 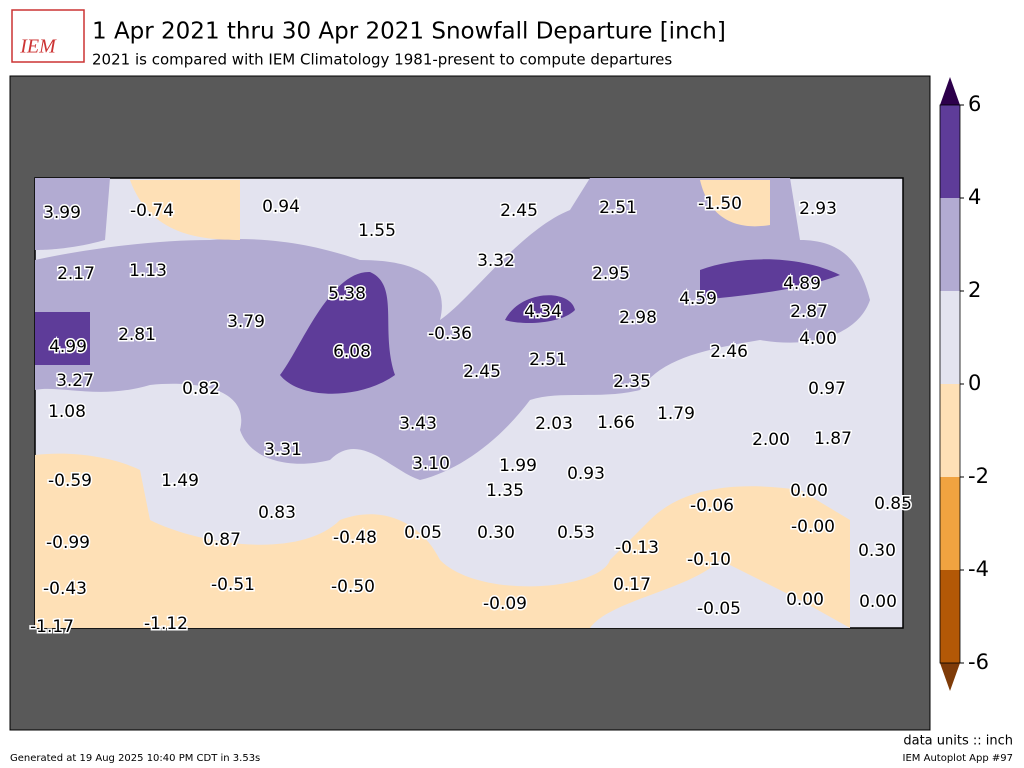 What do you see at coordinates (543, 312) in the screenshot?
I see `station-value: 4.34` at bounding box center [543, 312].